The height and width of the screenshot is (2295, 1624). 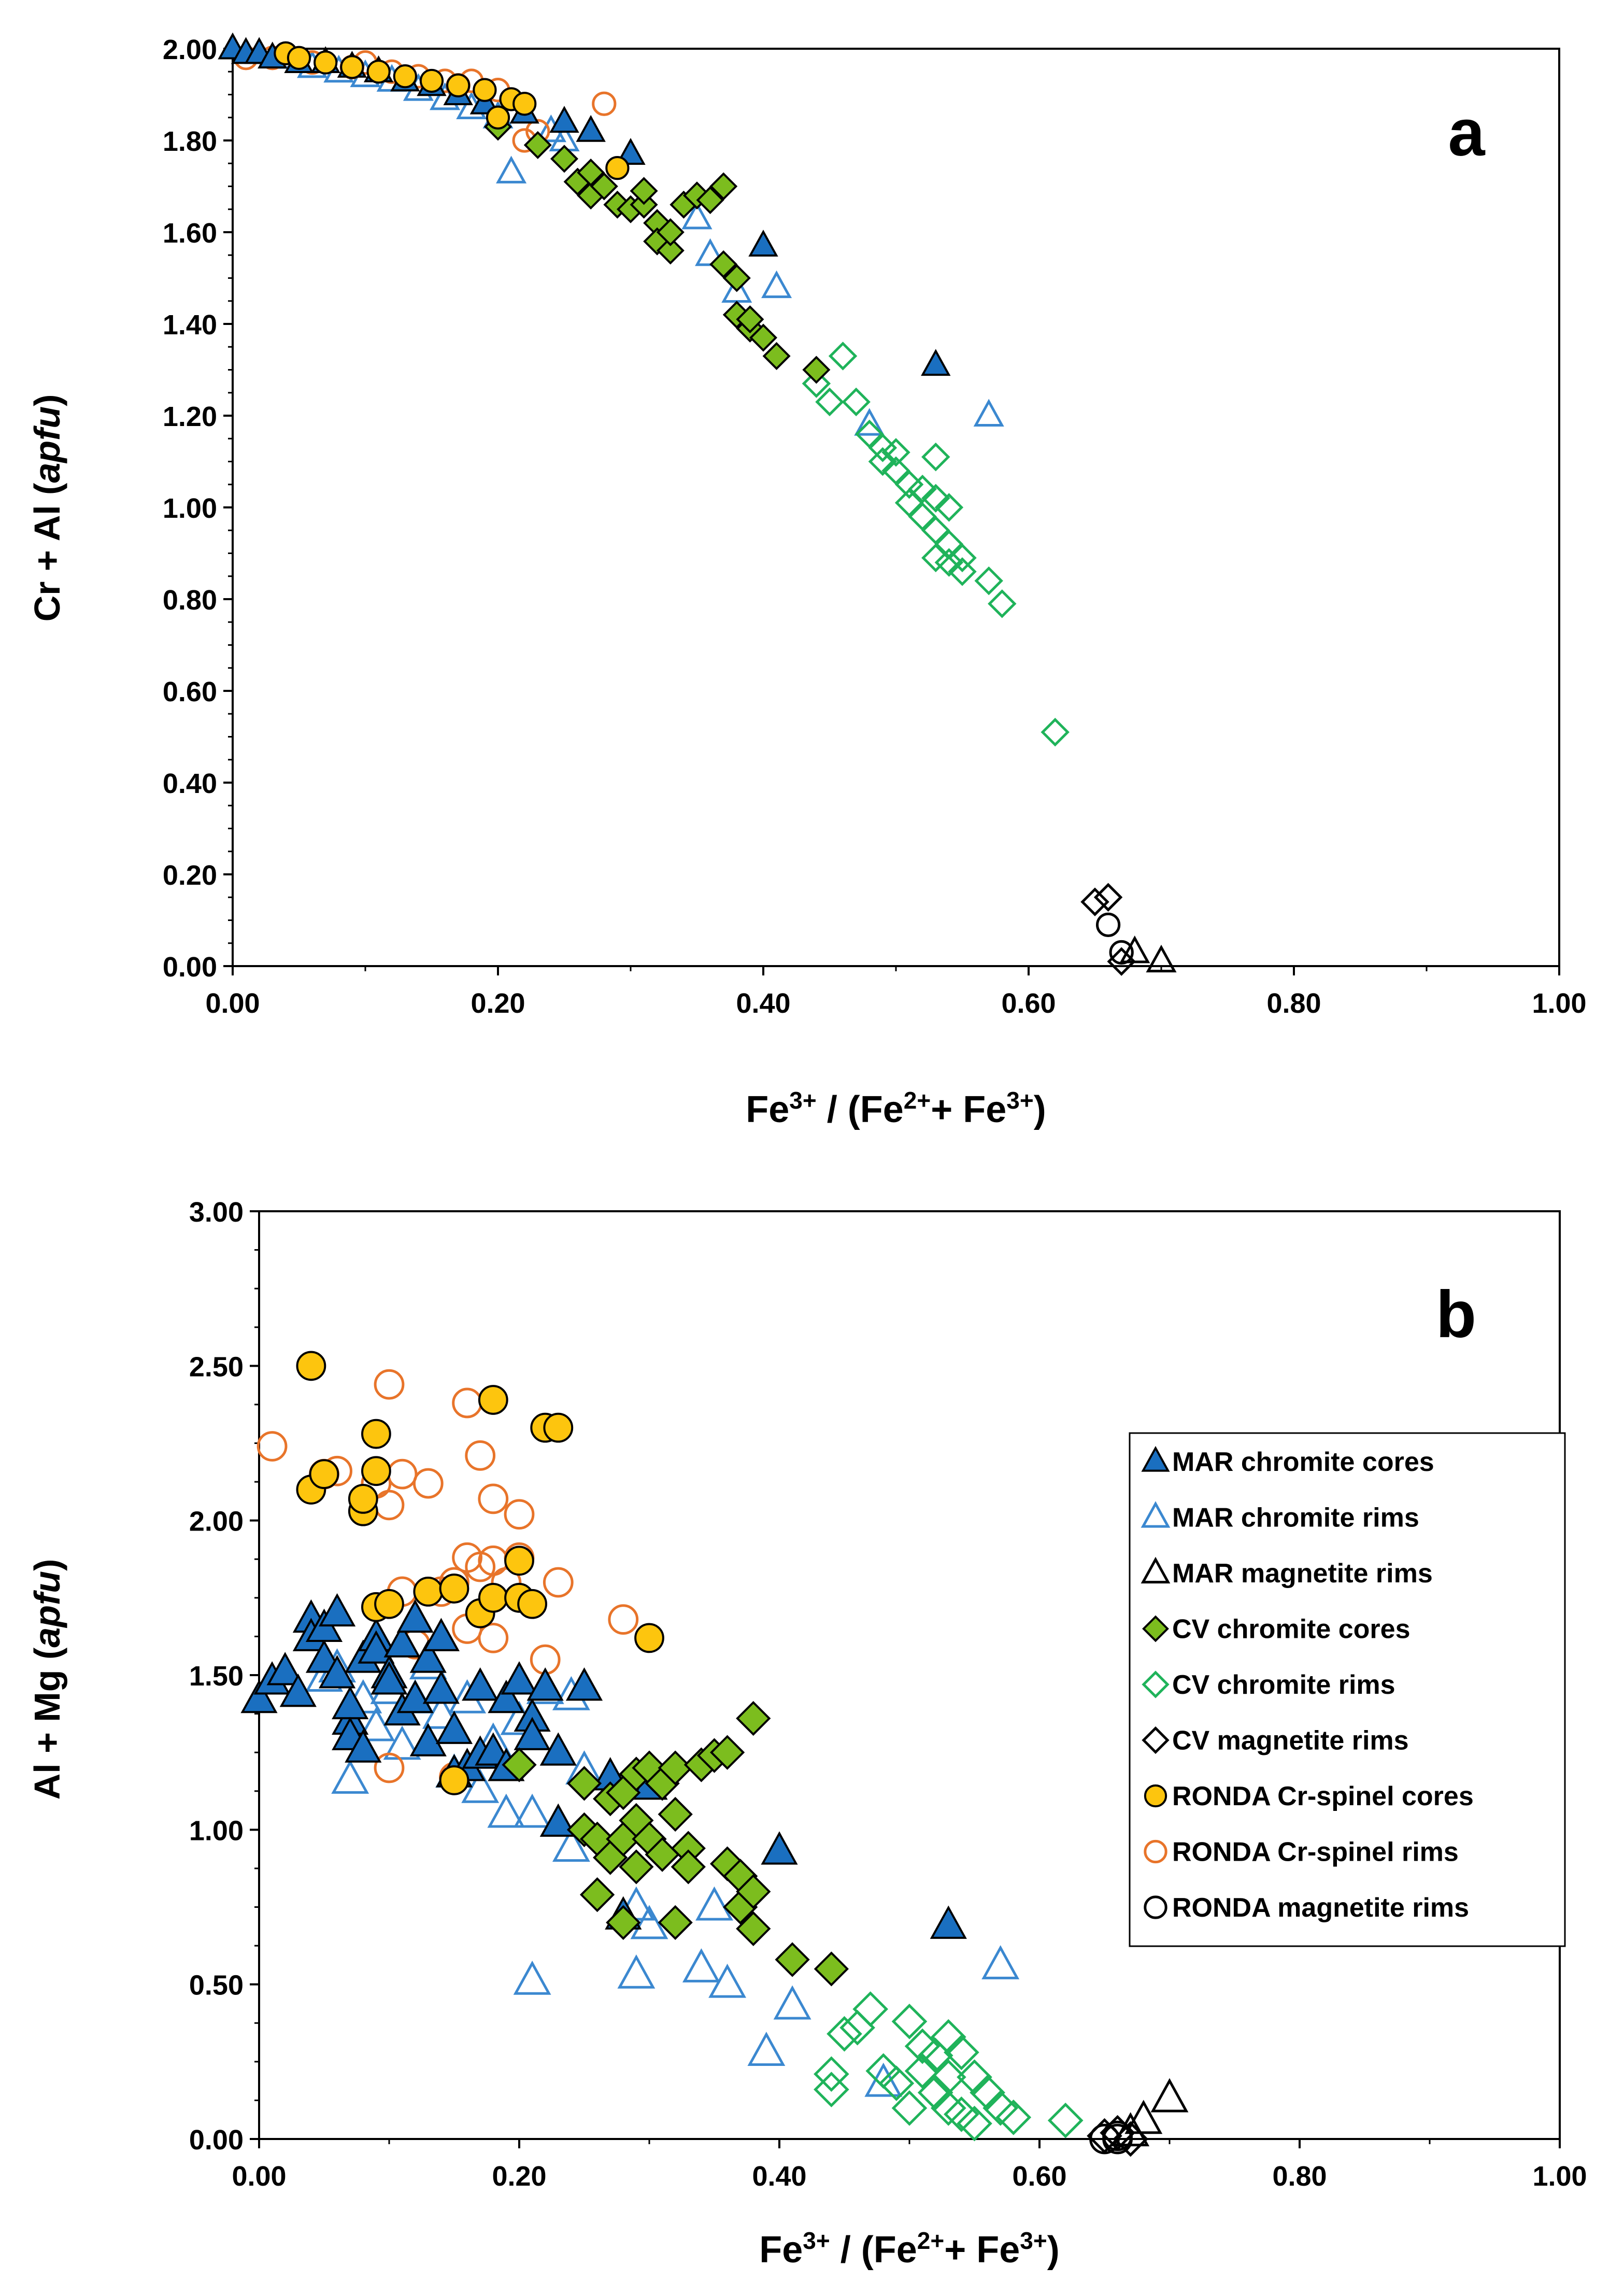 I want to click on panel-a-xlabel-sup: 2+, so click(x=918, y=1101).